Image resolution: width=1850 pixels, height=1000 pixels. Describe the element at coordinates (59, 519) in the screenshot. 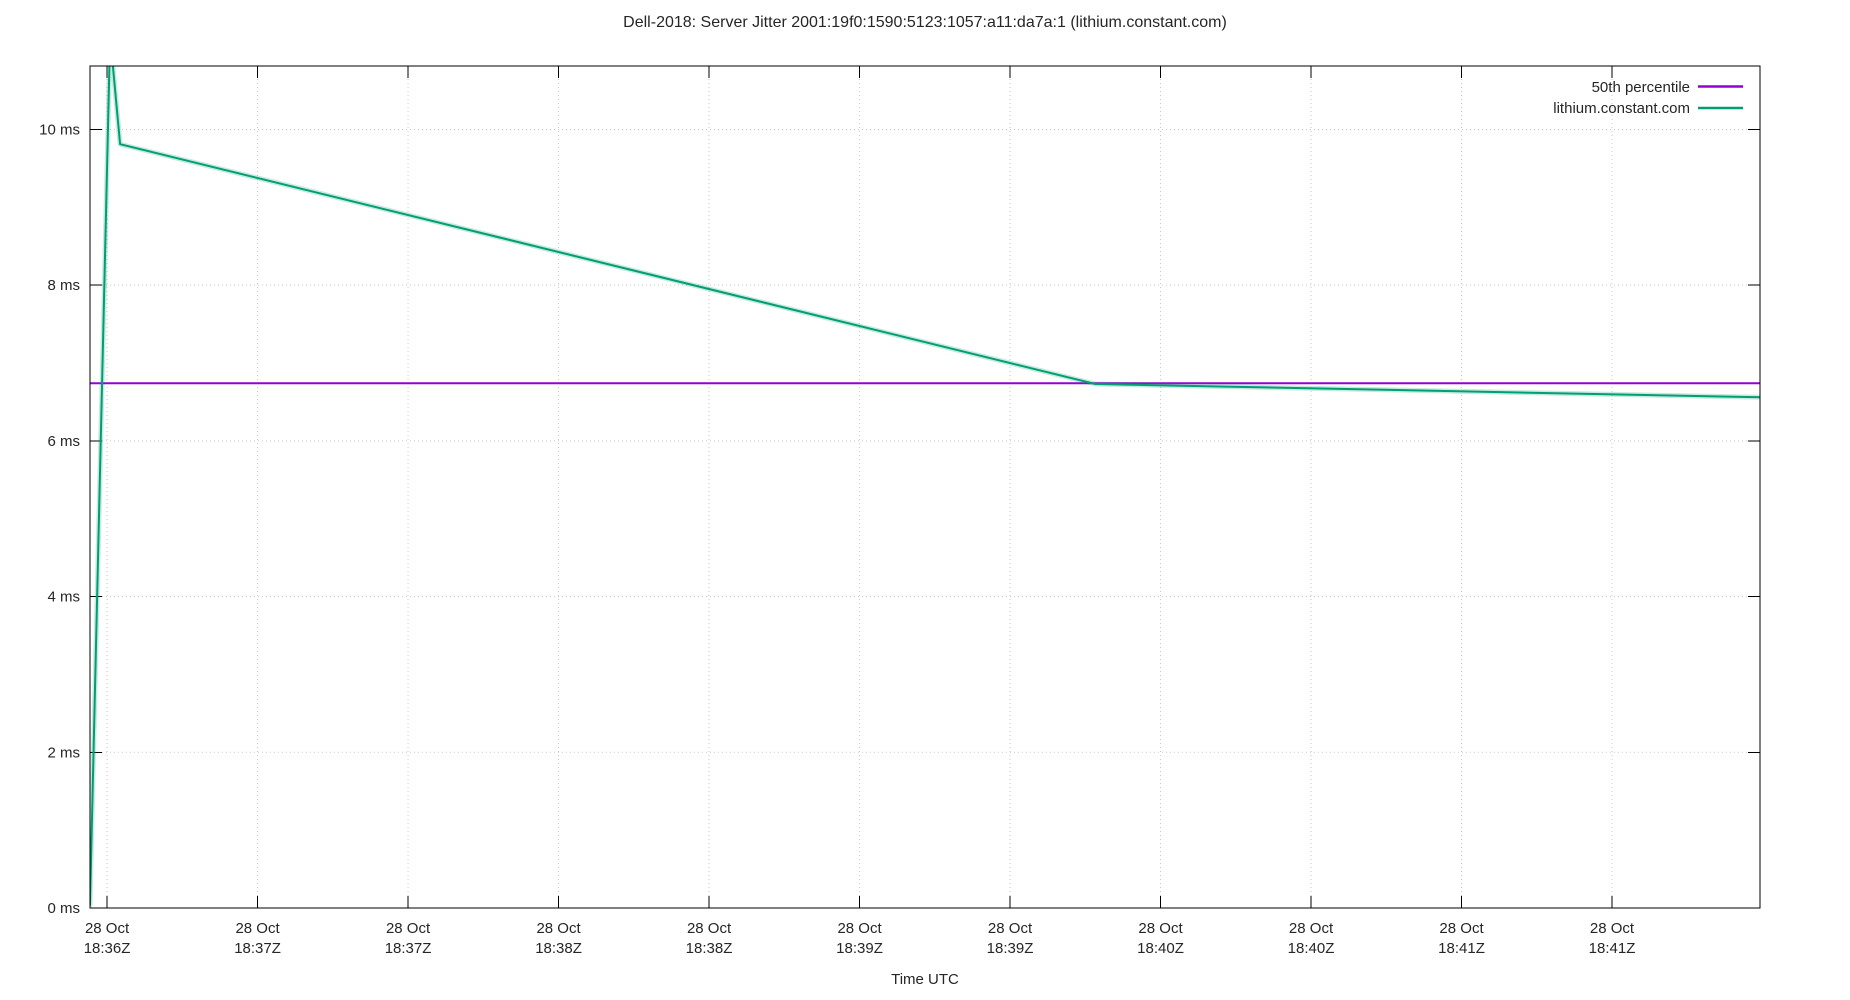

I see `y-axis-labels: 0 ms 2 ms 4 ms 6 ms 8 ms 10 ms` at that location.